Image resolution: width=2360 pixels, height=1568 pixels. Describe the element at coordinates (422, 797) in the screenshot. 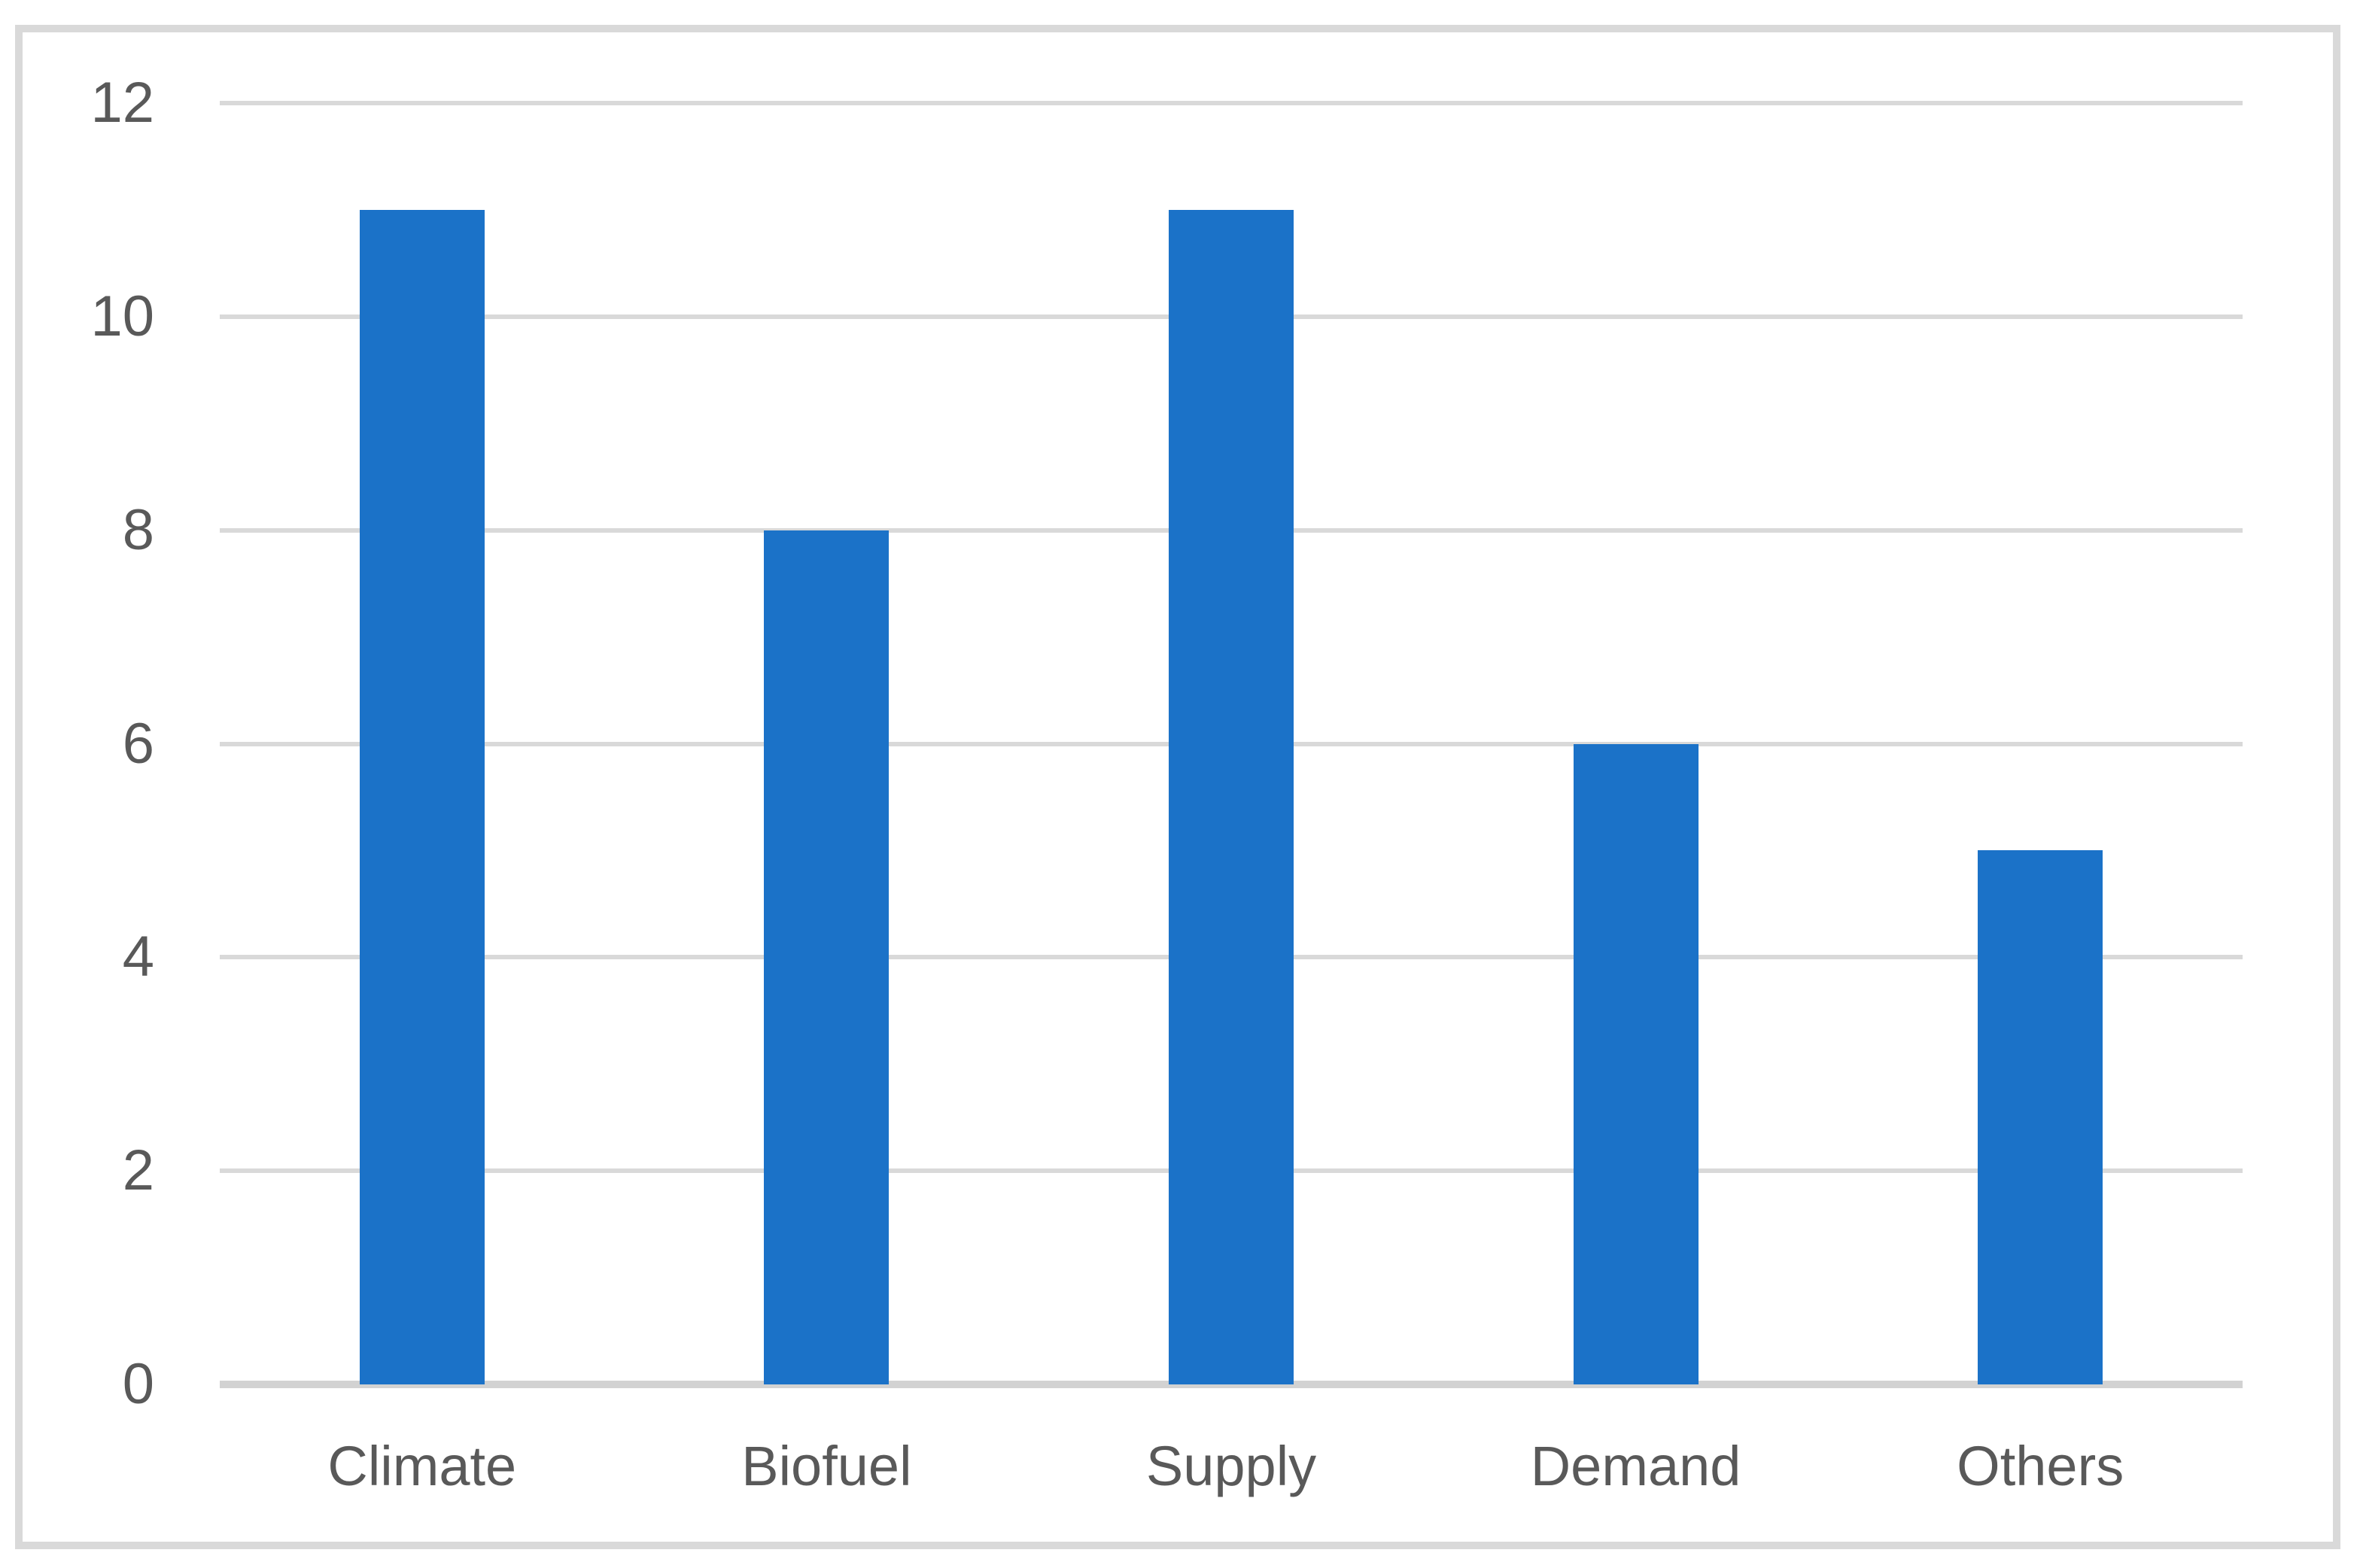

I see `bar-climate` at that location.